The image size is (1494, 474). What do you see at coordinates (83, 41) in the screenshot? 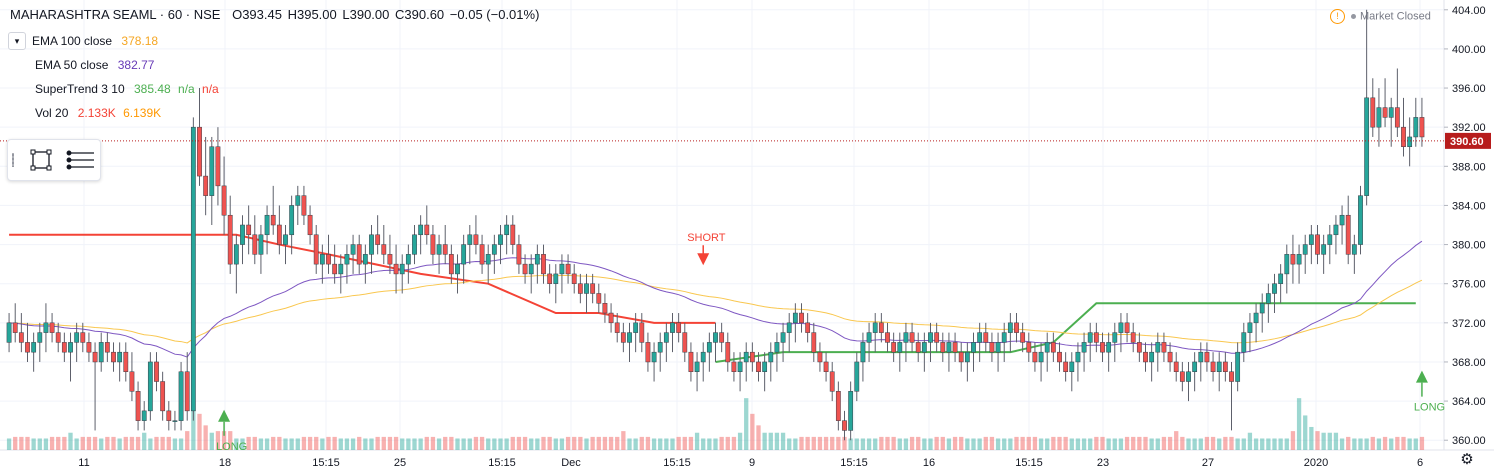
I see `indicator-ema100: ▾ EMA 100 close 378.18` at bounding box center [83, 41].